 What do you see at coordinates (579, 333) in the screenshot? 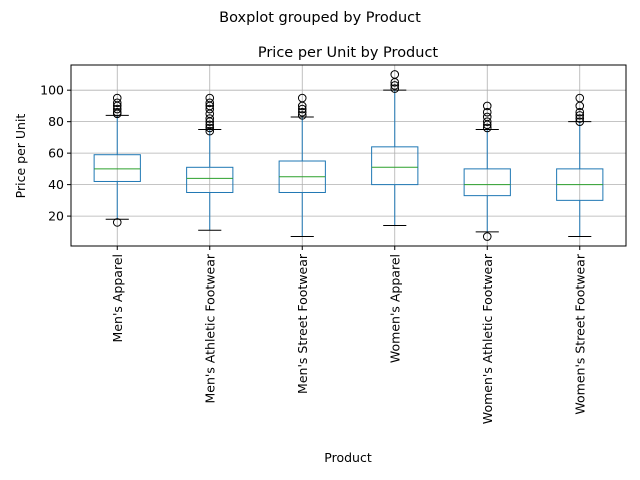
I see `x-tick-label: Women's Street Footwear` at bounding box center [579, 333].